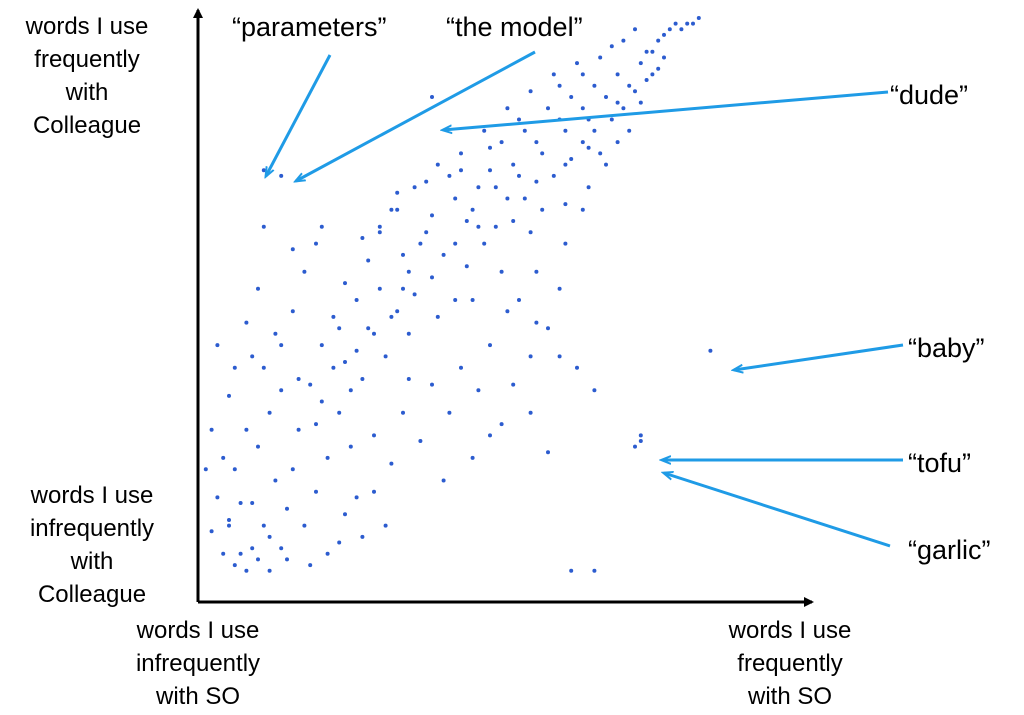  What do you see at coordinates (790, 663) in the screenshot?
I see `x-axis-high-label: words I use frequently with SO` at bounding box center [790, 663].